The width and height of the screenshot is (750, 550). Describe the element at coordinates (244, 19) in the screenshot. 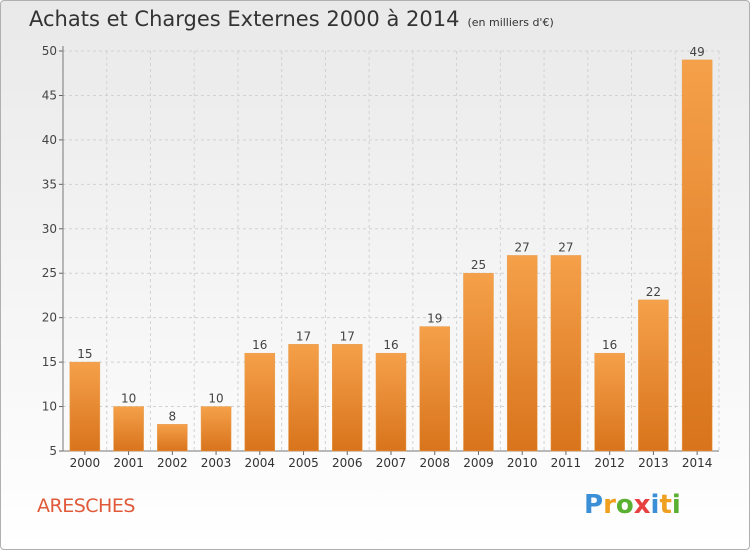

I see `chart-title: Achats et Charges Externes 2000 à 2014` at that location.